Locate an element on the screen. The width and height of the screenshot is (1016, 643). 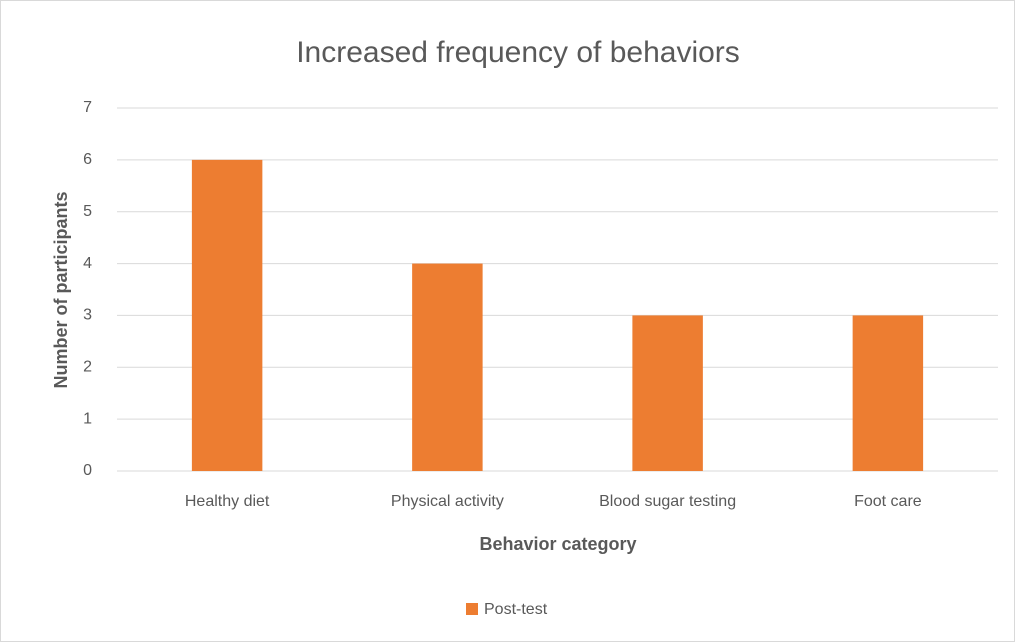
y-tick-label: 5 is located at coordinates (87, 211).